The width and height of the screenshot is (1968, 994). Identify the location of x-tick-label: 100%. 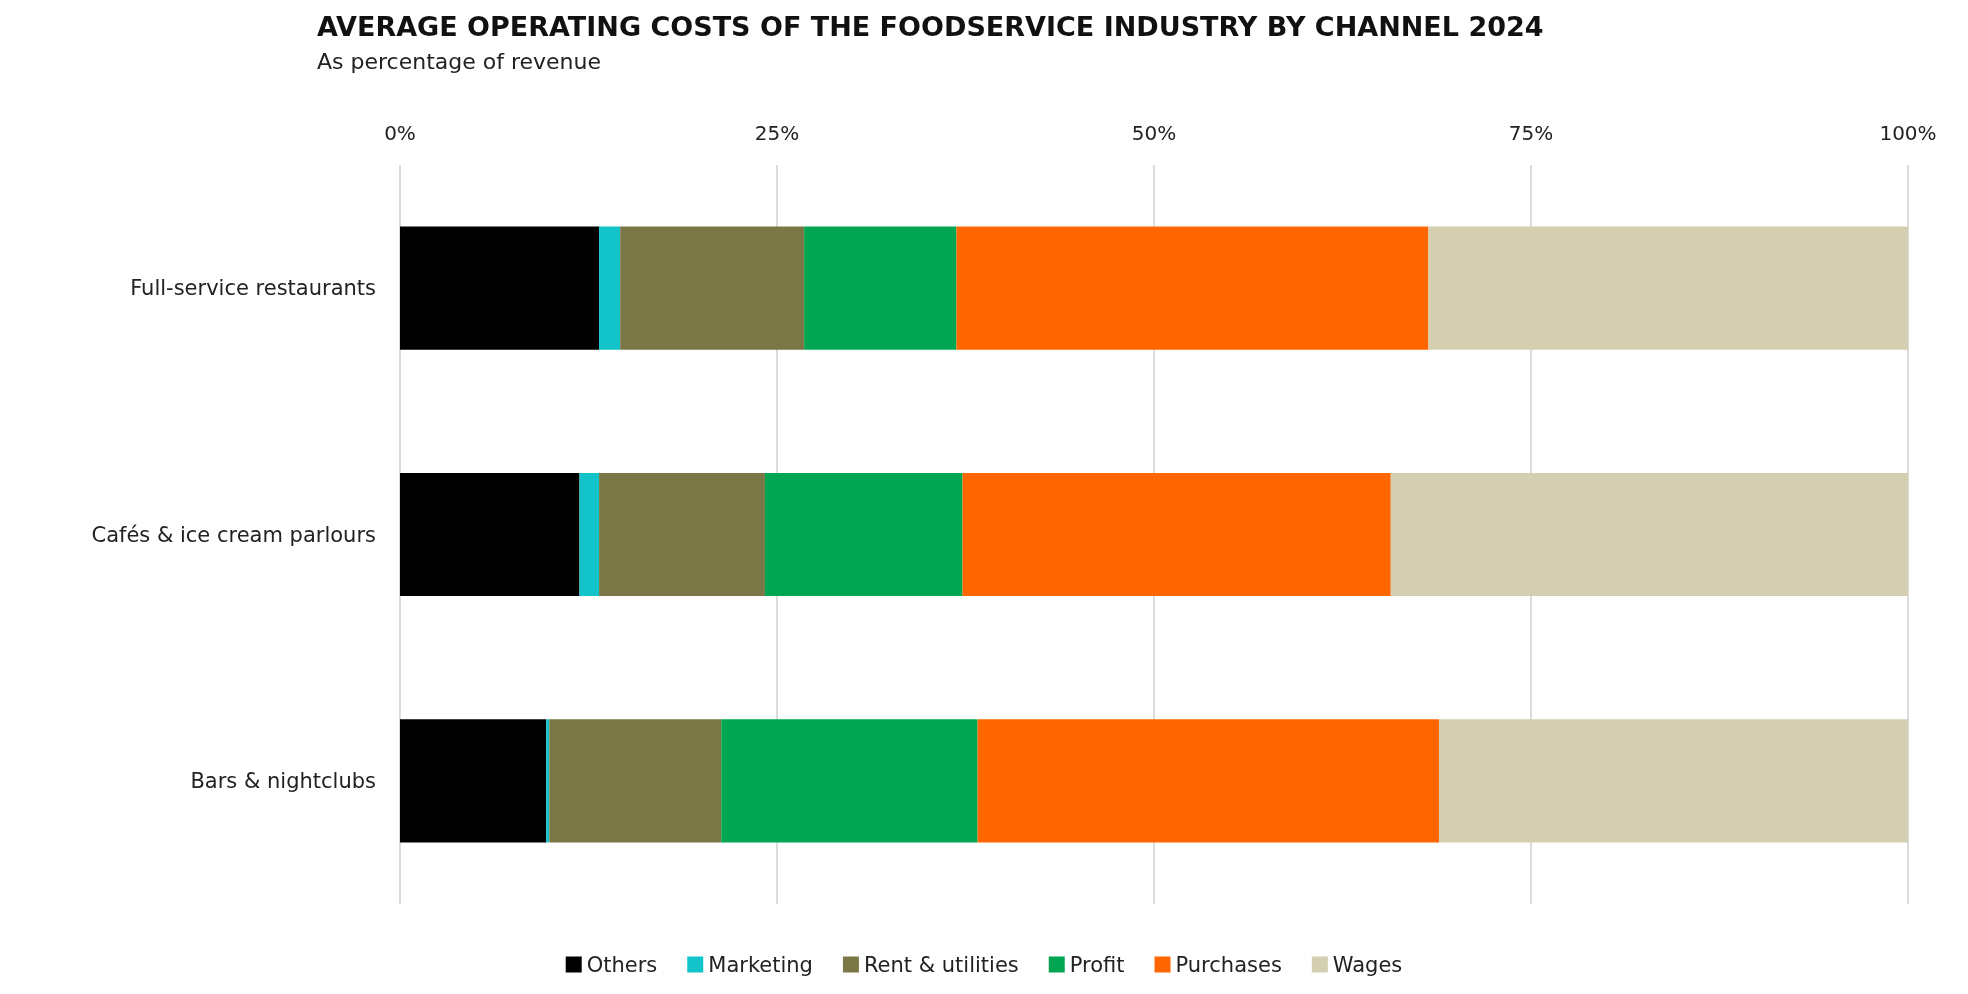
(1908, 133).